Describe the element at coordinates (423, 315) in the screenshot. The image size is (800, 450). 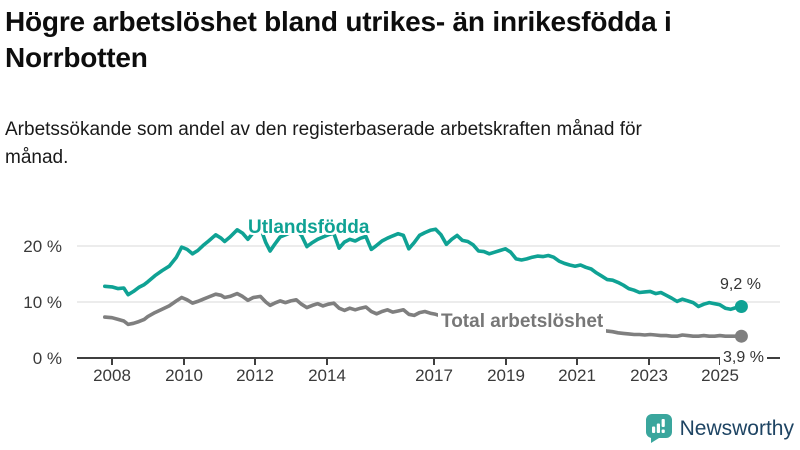
I see `series-line-total` at that location.